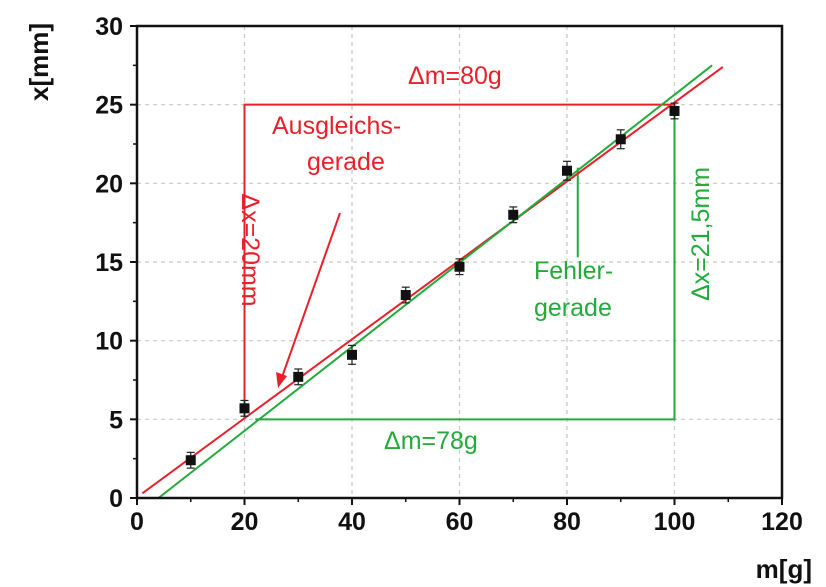 The image size is (826, 587). Describe the element at coordinates (116, 499) in the screenshot. I see `y-tick-label: 0` at that location.